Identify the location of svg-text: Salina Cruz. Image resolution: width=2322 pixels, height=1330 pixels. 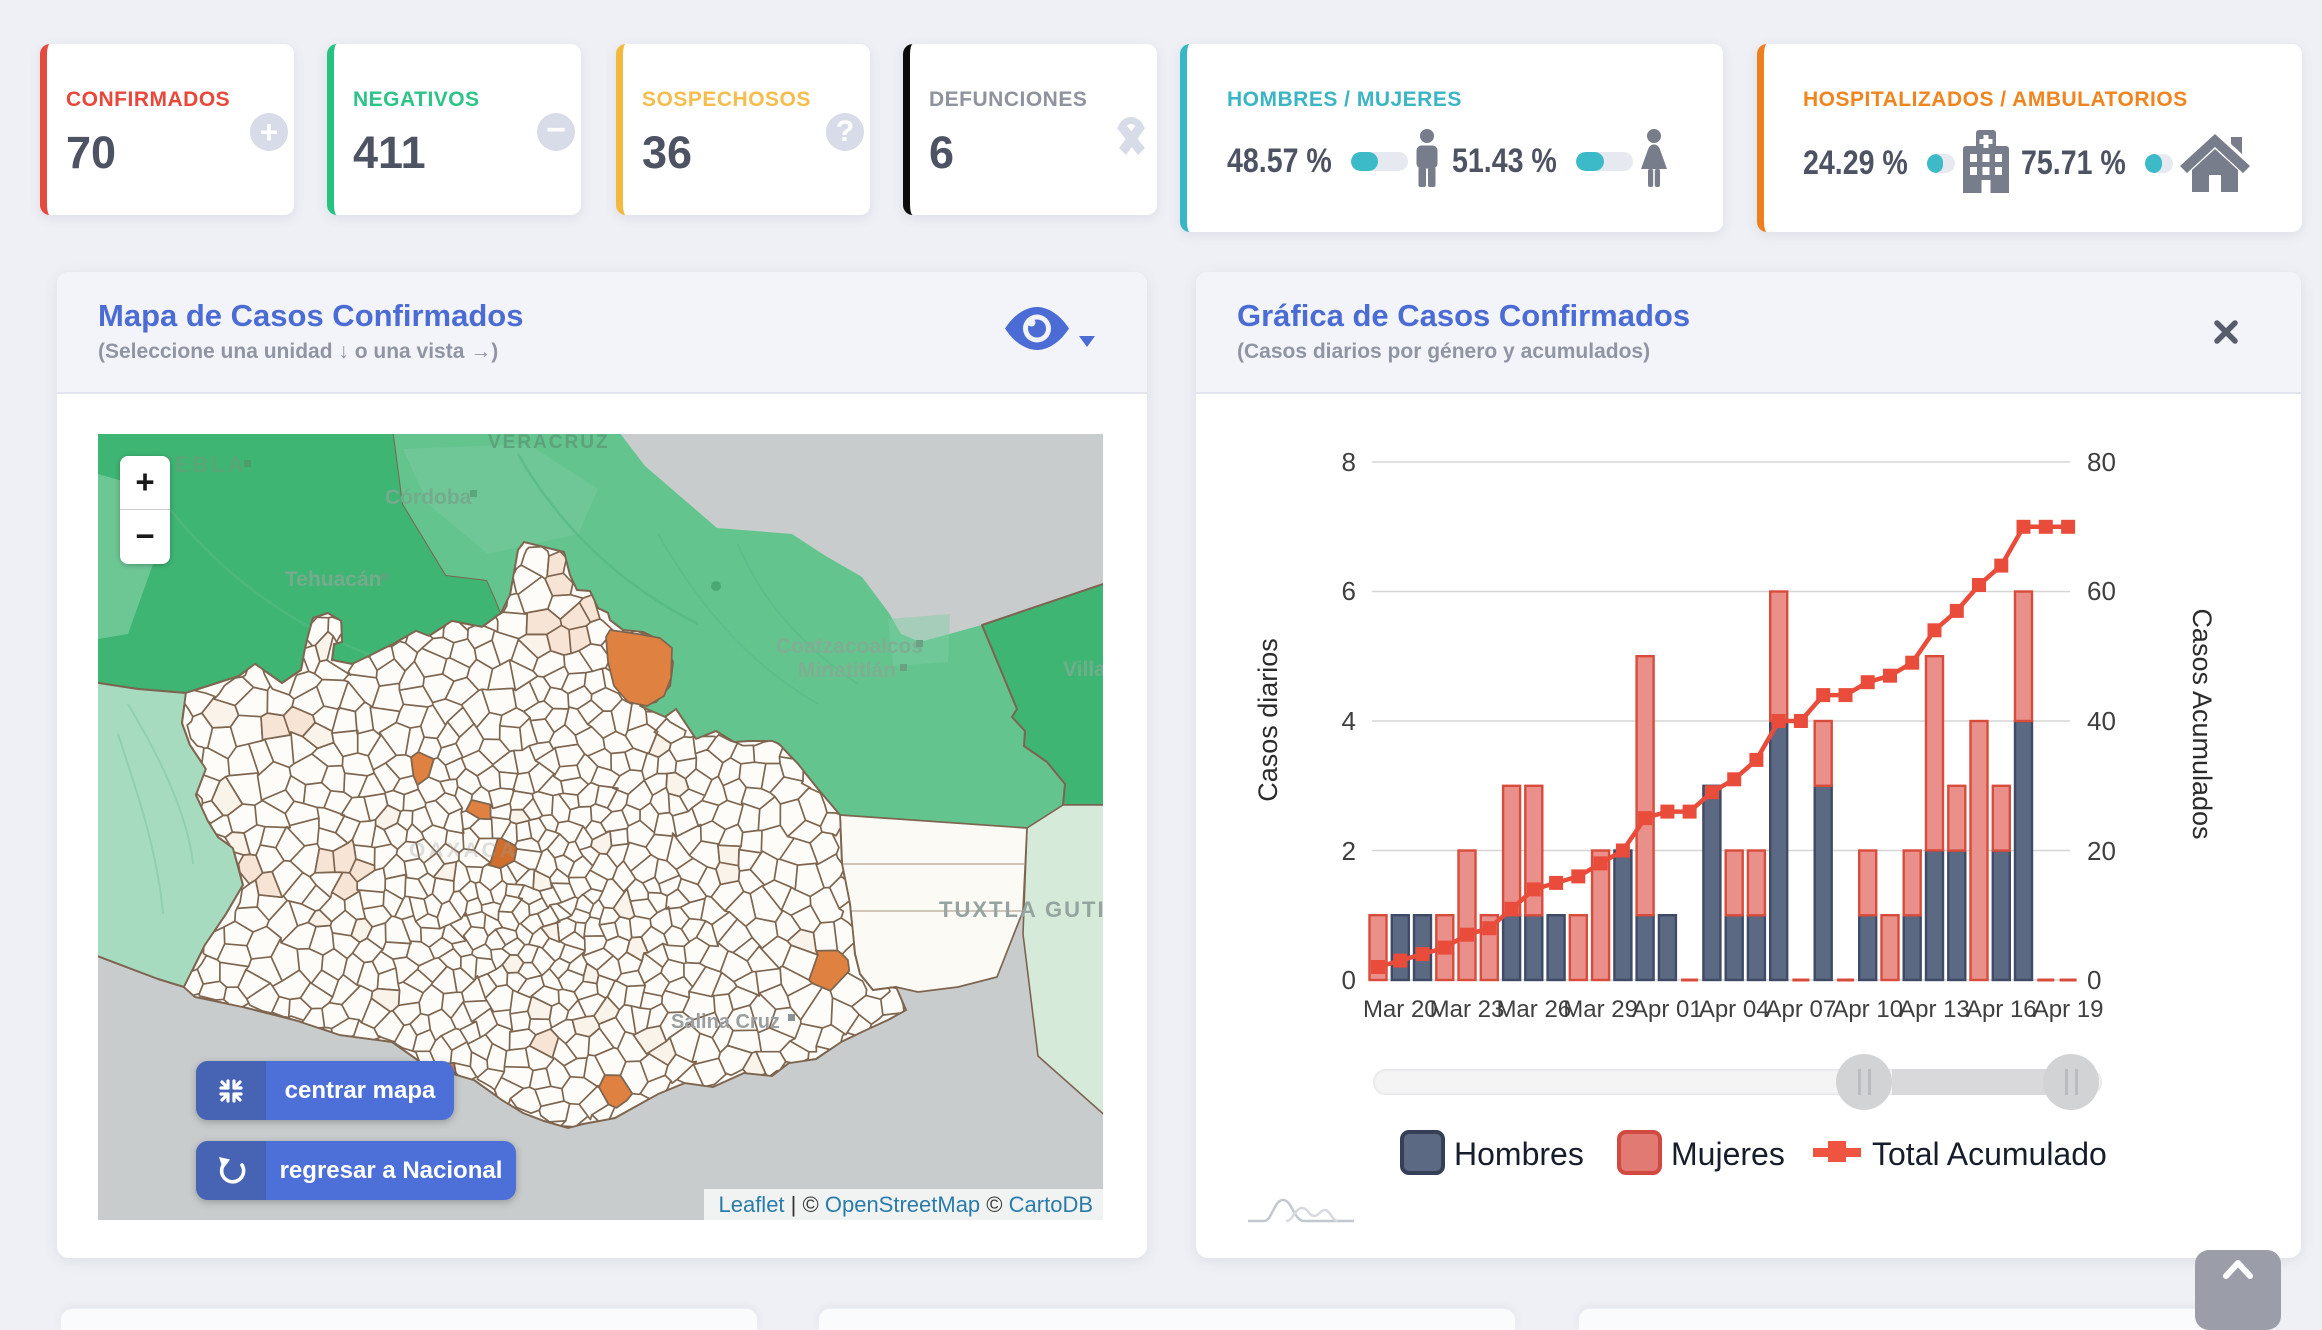
(725, 1022).